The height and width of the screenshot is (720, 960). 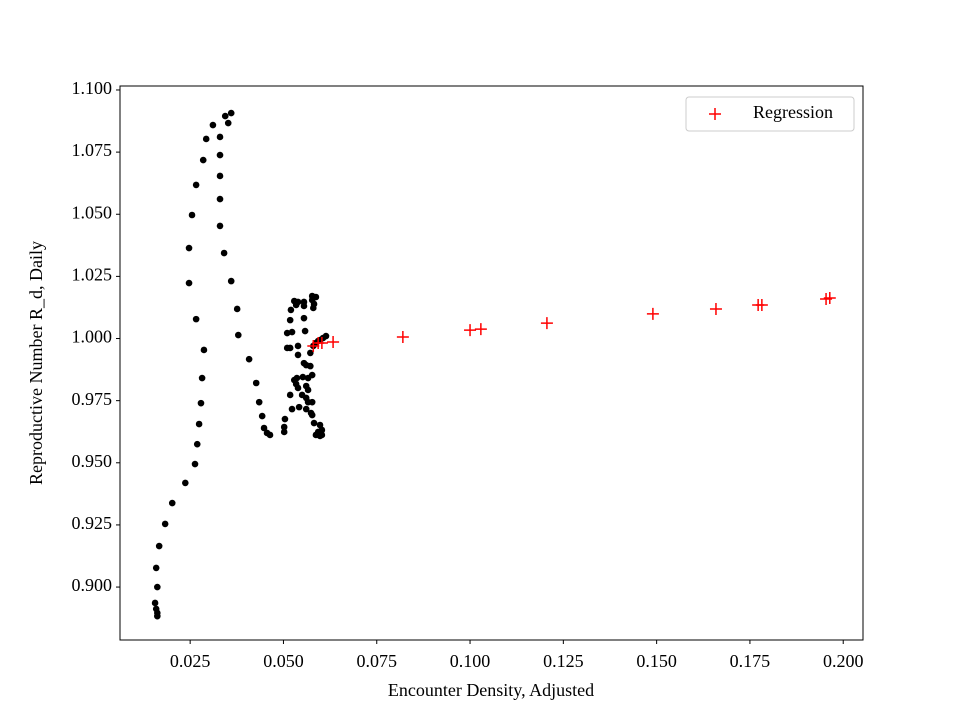 I want to click on x-tick-label: 0.175, so click(x=750, y=661).